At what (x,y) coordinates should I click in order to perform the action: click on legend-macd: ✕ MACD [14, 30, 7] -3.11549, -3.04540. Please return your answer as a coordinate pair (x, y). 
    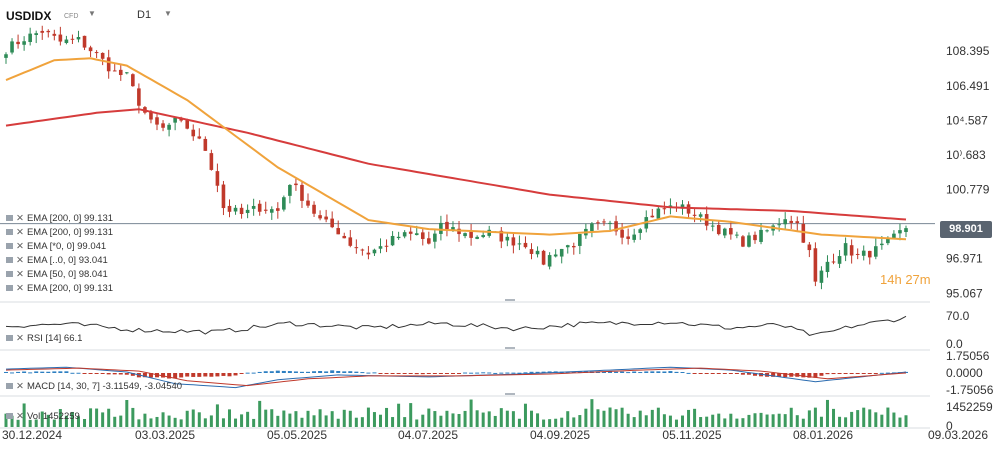
    Looking at the image, I should click on (94, 386).